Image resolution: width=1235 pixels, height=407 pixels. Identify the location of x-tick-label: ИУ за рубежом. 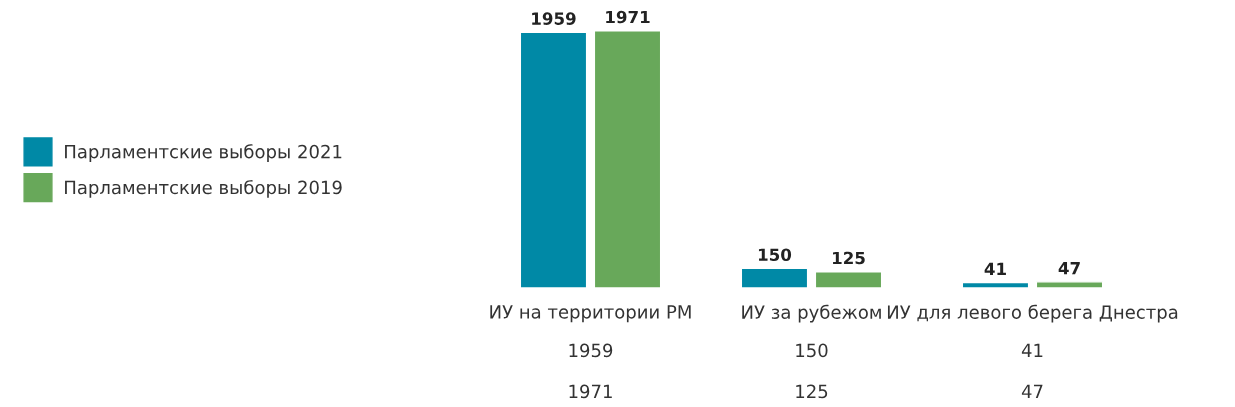
(811, 313).